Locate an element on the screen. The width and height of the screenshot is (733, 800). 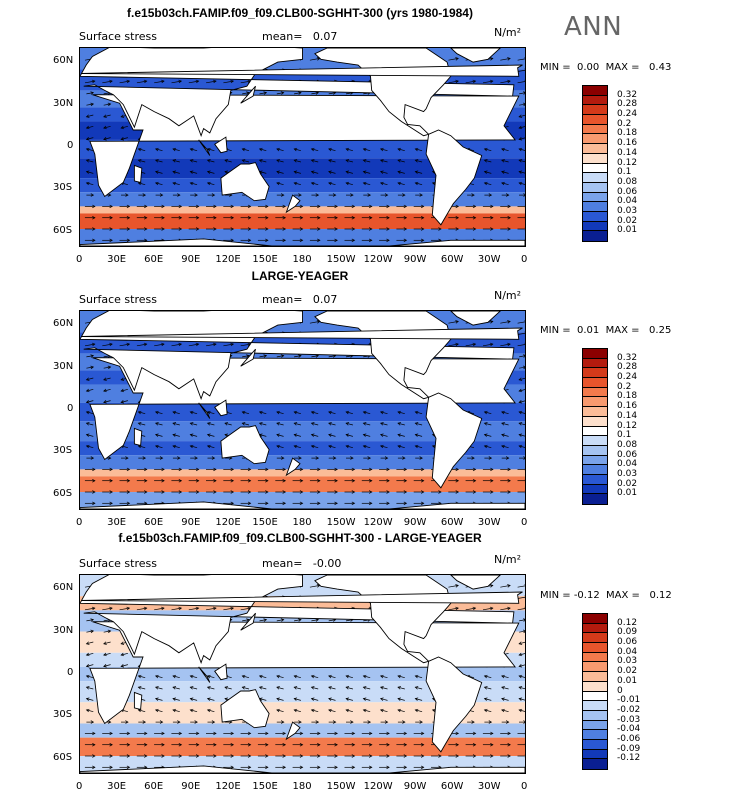
y-tick-label: 60S is located at coordinates (63, 493).